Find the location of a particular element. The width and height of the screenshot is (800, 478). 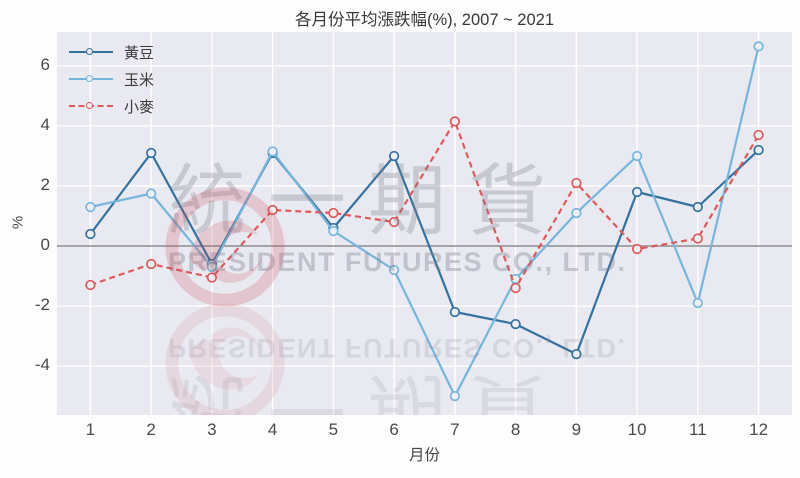

x-tick-label: 3 is located at coordinates (212, 429).